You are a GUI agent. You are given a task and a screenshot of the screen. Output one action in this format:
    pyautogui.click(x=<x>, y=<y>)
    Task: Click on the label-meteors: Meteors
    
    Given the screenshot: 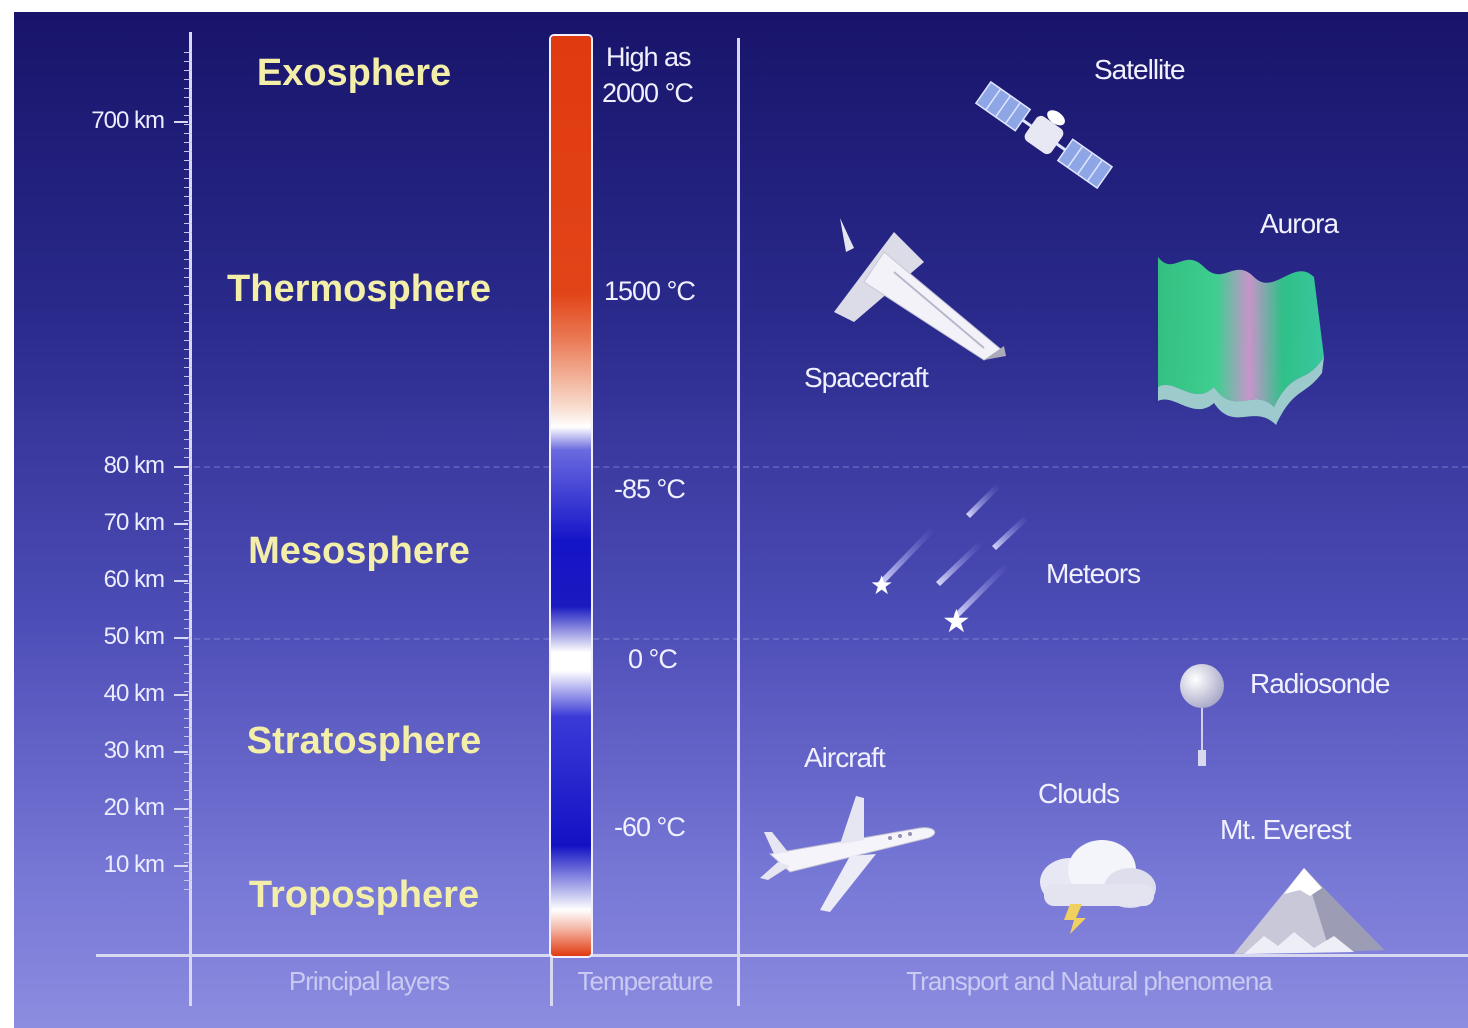 What is the action you would take?
    pyautogui.click(x=1093, y=573)
    